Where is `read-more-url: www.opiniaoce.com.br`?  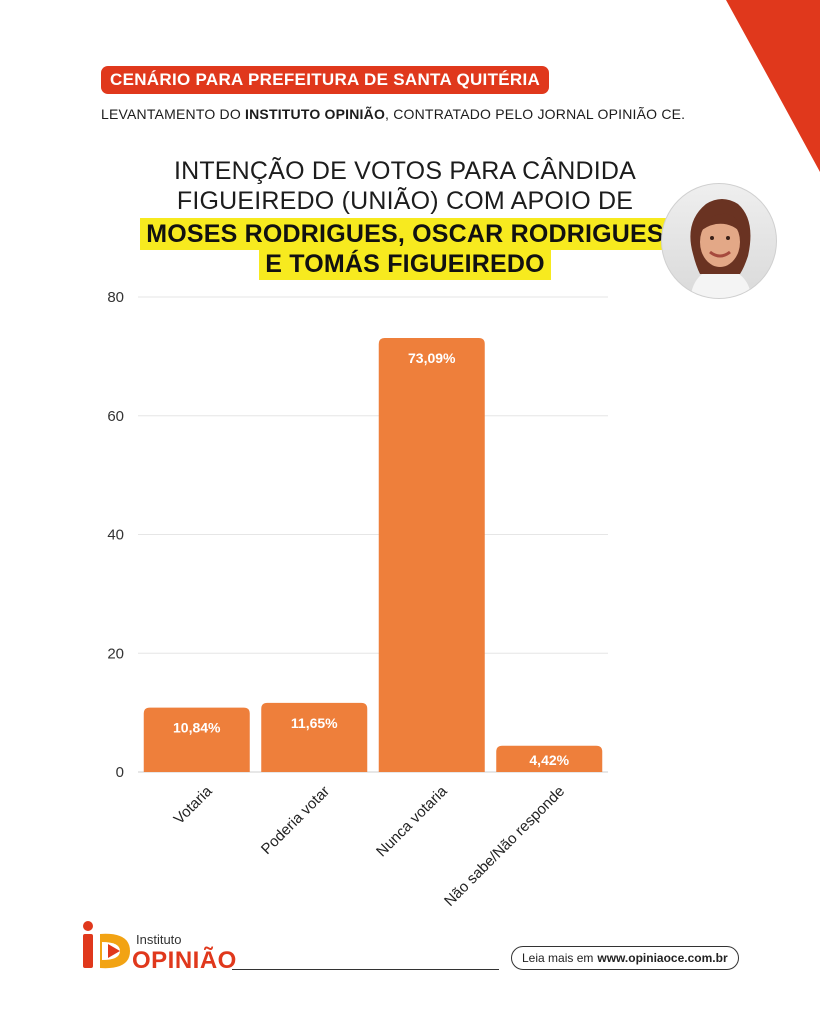
read-more-url: www.opiniaoce.com.br is located at coordinates (662, 958).